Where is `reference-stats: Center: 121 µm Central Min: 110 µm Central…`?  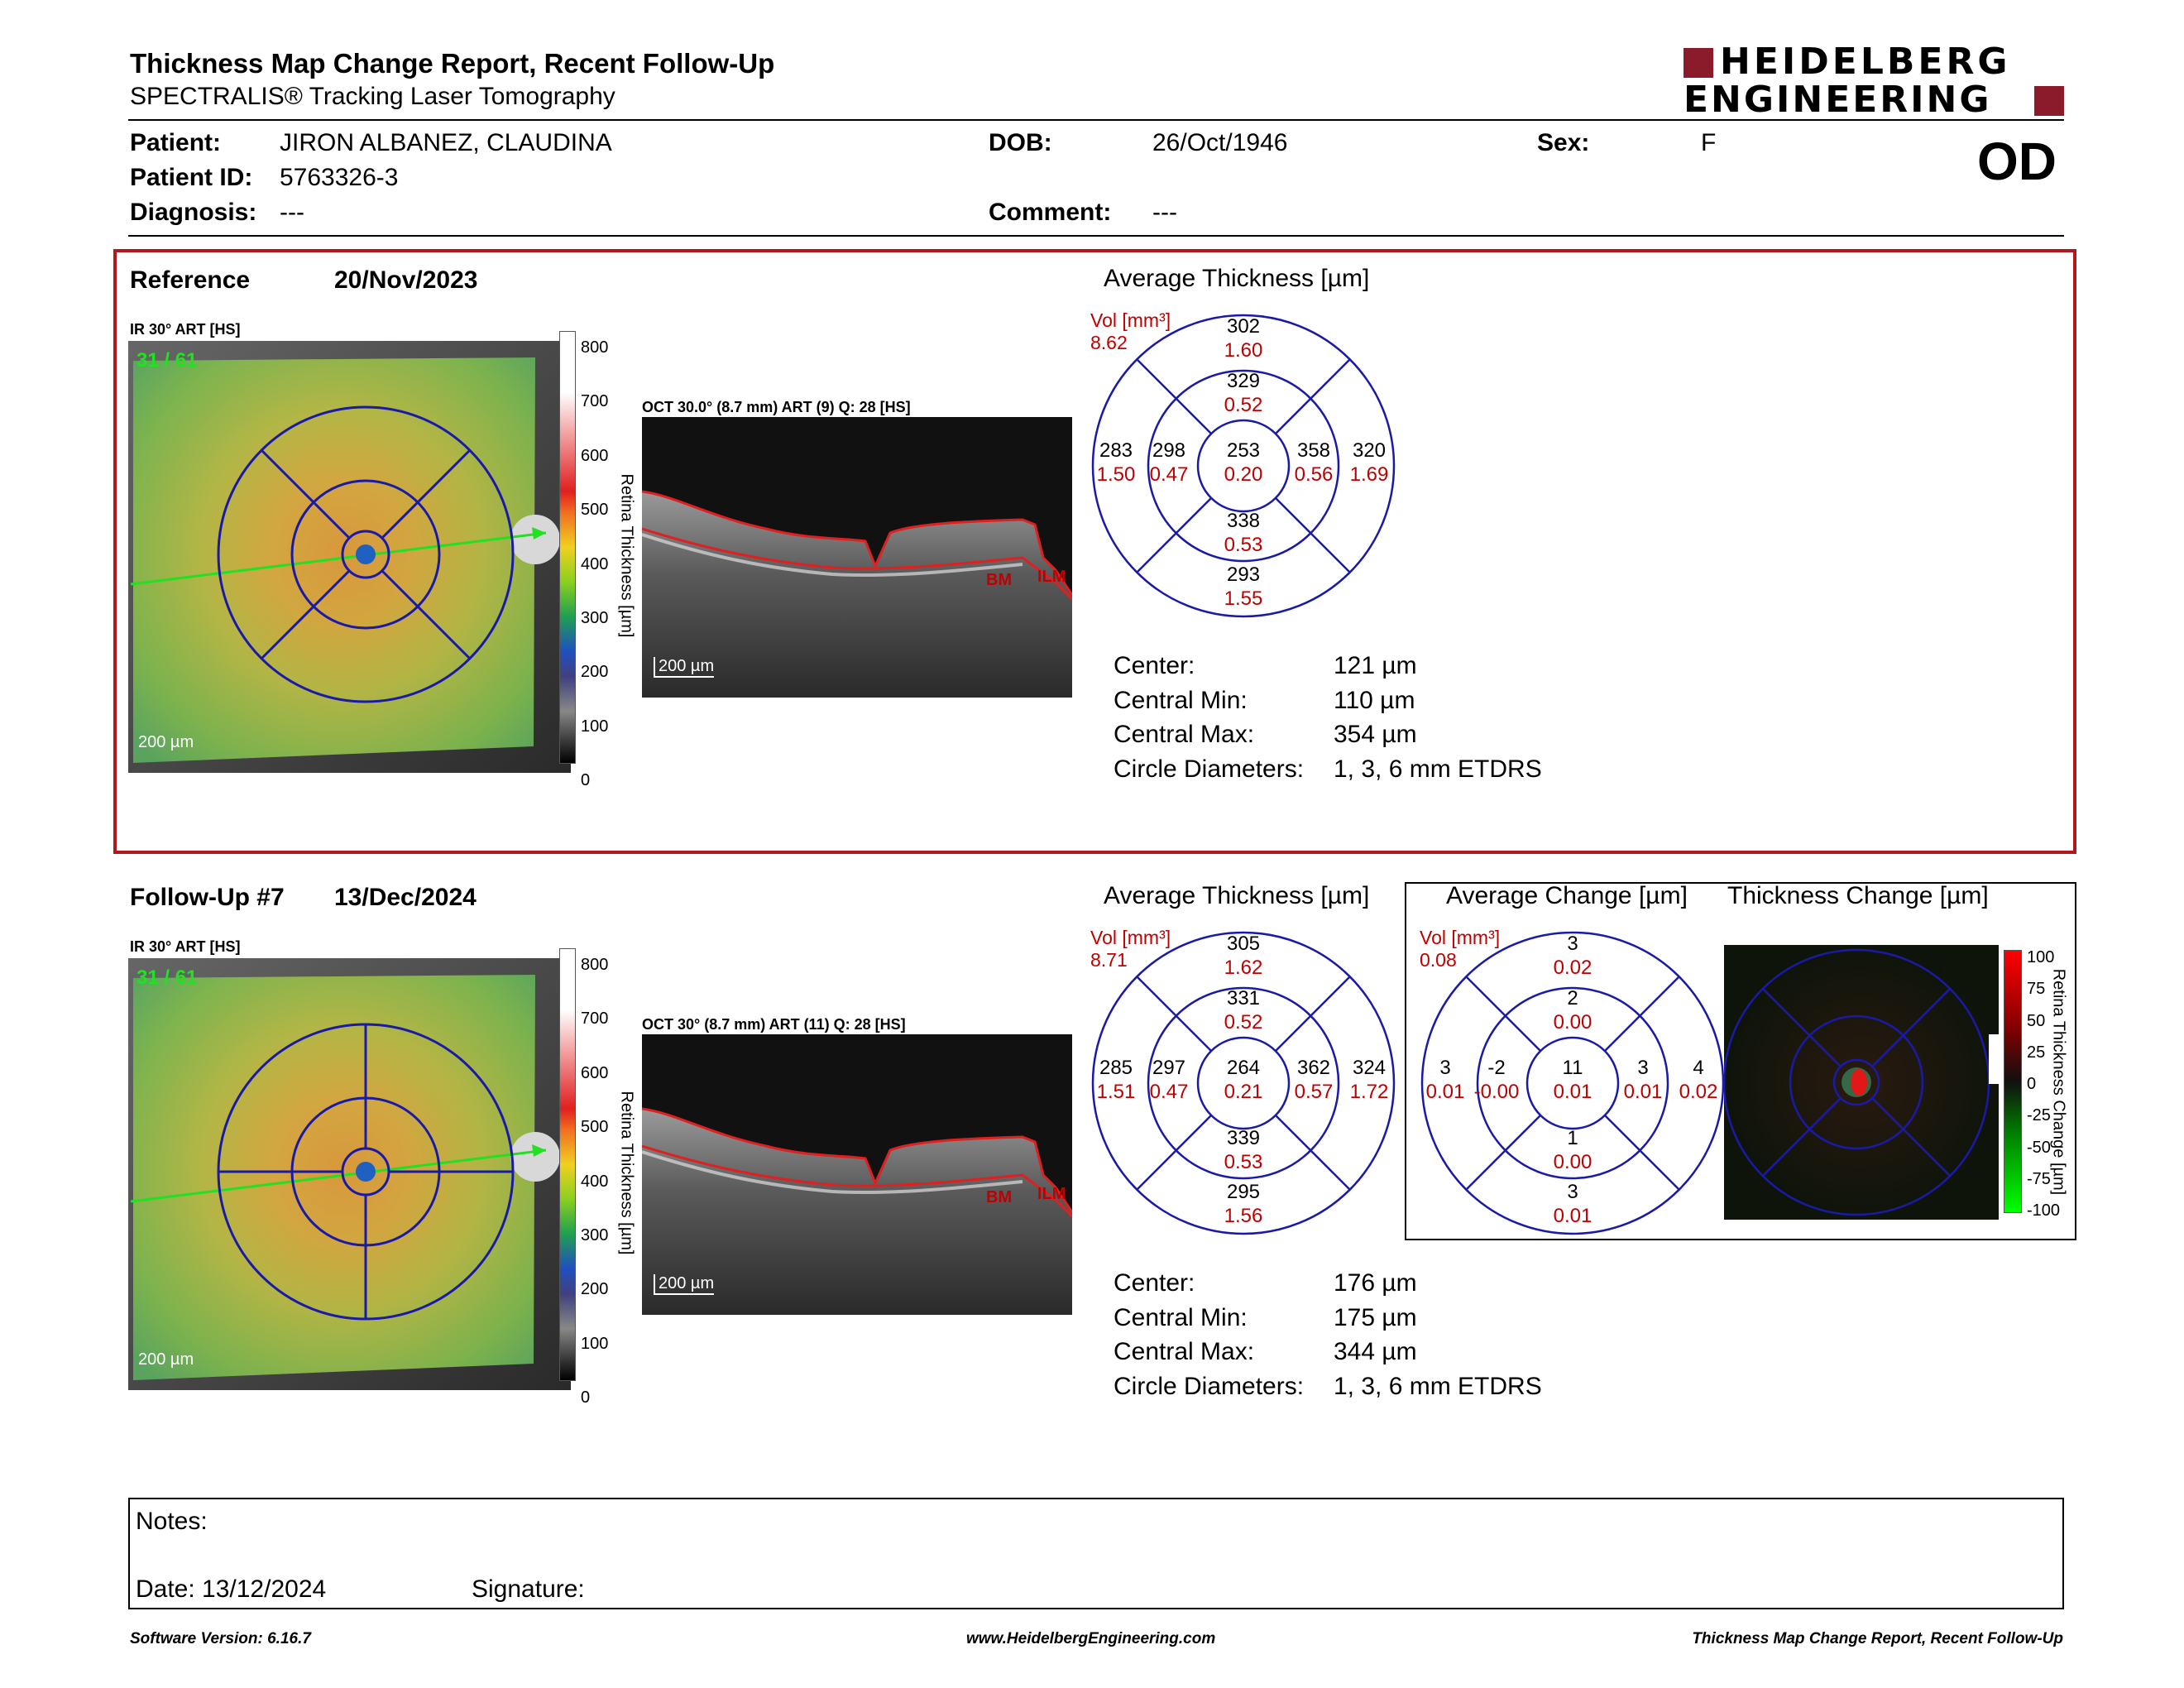
reference-stats: Center: 121 µm Central Min: 110 µm Central… is located at coordinates (1328, 717).